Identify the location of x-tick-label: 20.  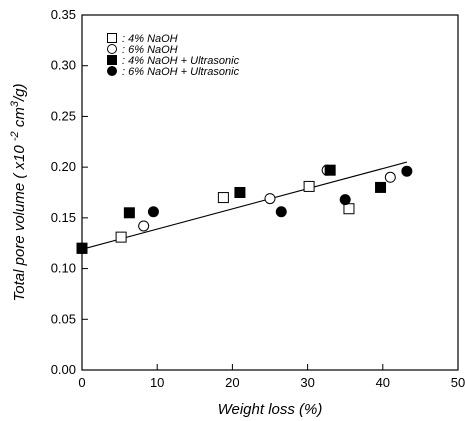
(232, 382).